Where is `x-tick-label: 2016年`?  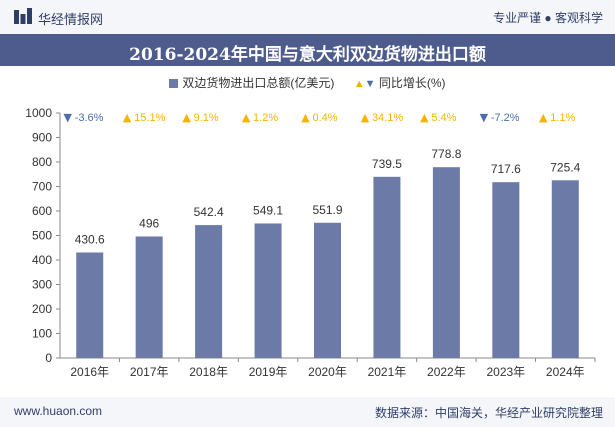 x-tick-label: 2016年 is located at coordinates (89, 372).